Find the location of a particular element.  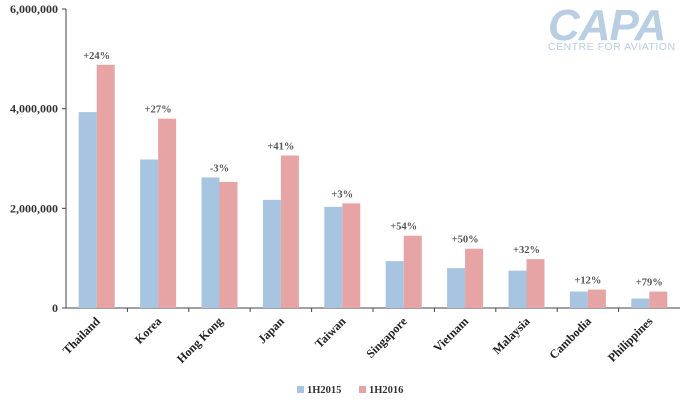

change-label: -3% is located at coordinates (219, 168).